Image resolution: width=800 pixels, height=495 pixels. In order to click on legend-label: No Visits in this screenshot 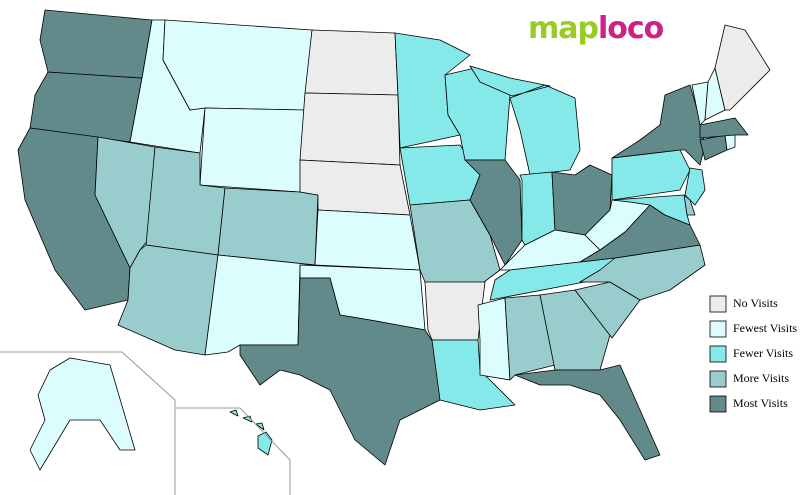, I will do `click(755, 303)`.